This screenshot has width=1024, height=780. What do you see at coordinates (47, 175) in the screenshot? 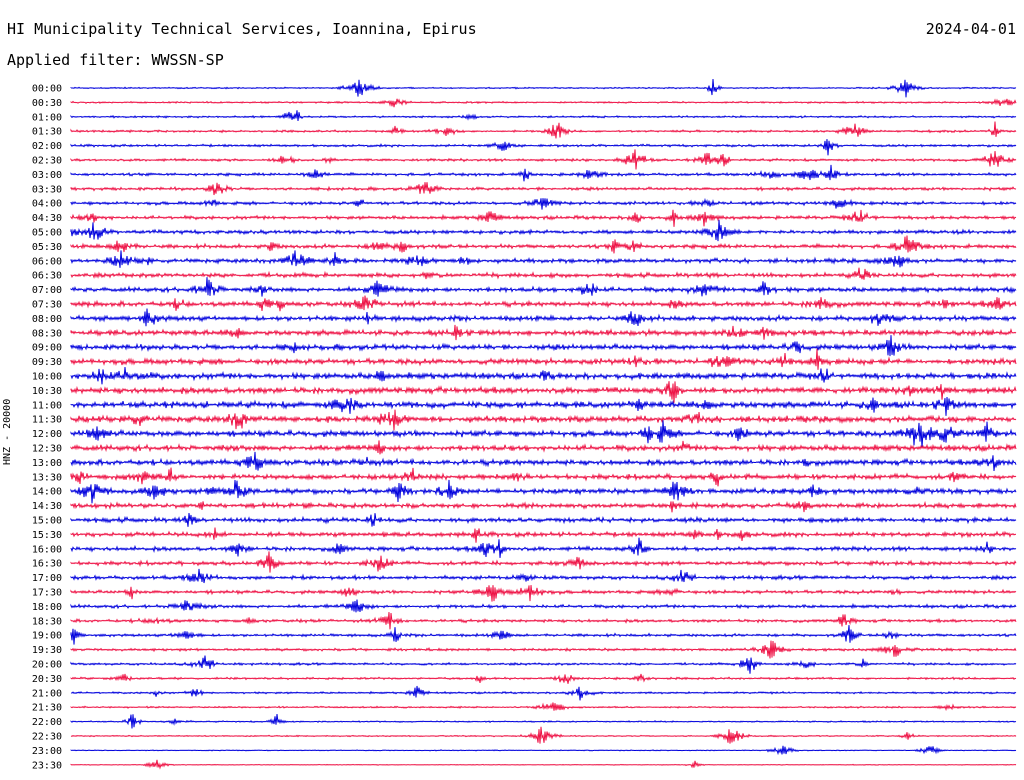
I see `row-time-label: 03:00` at bounding box center [47, 175].